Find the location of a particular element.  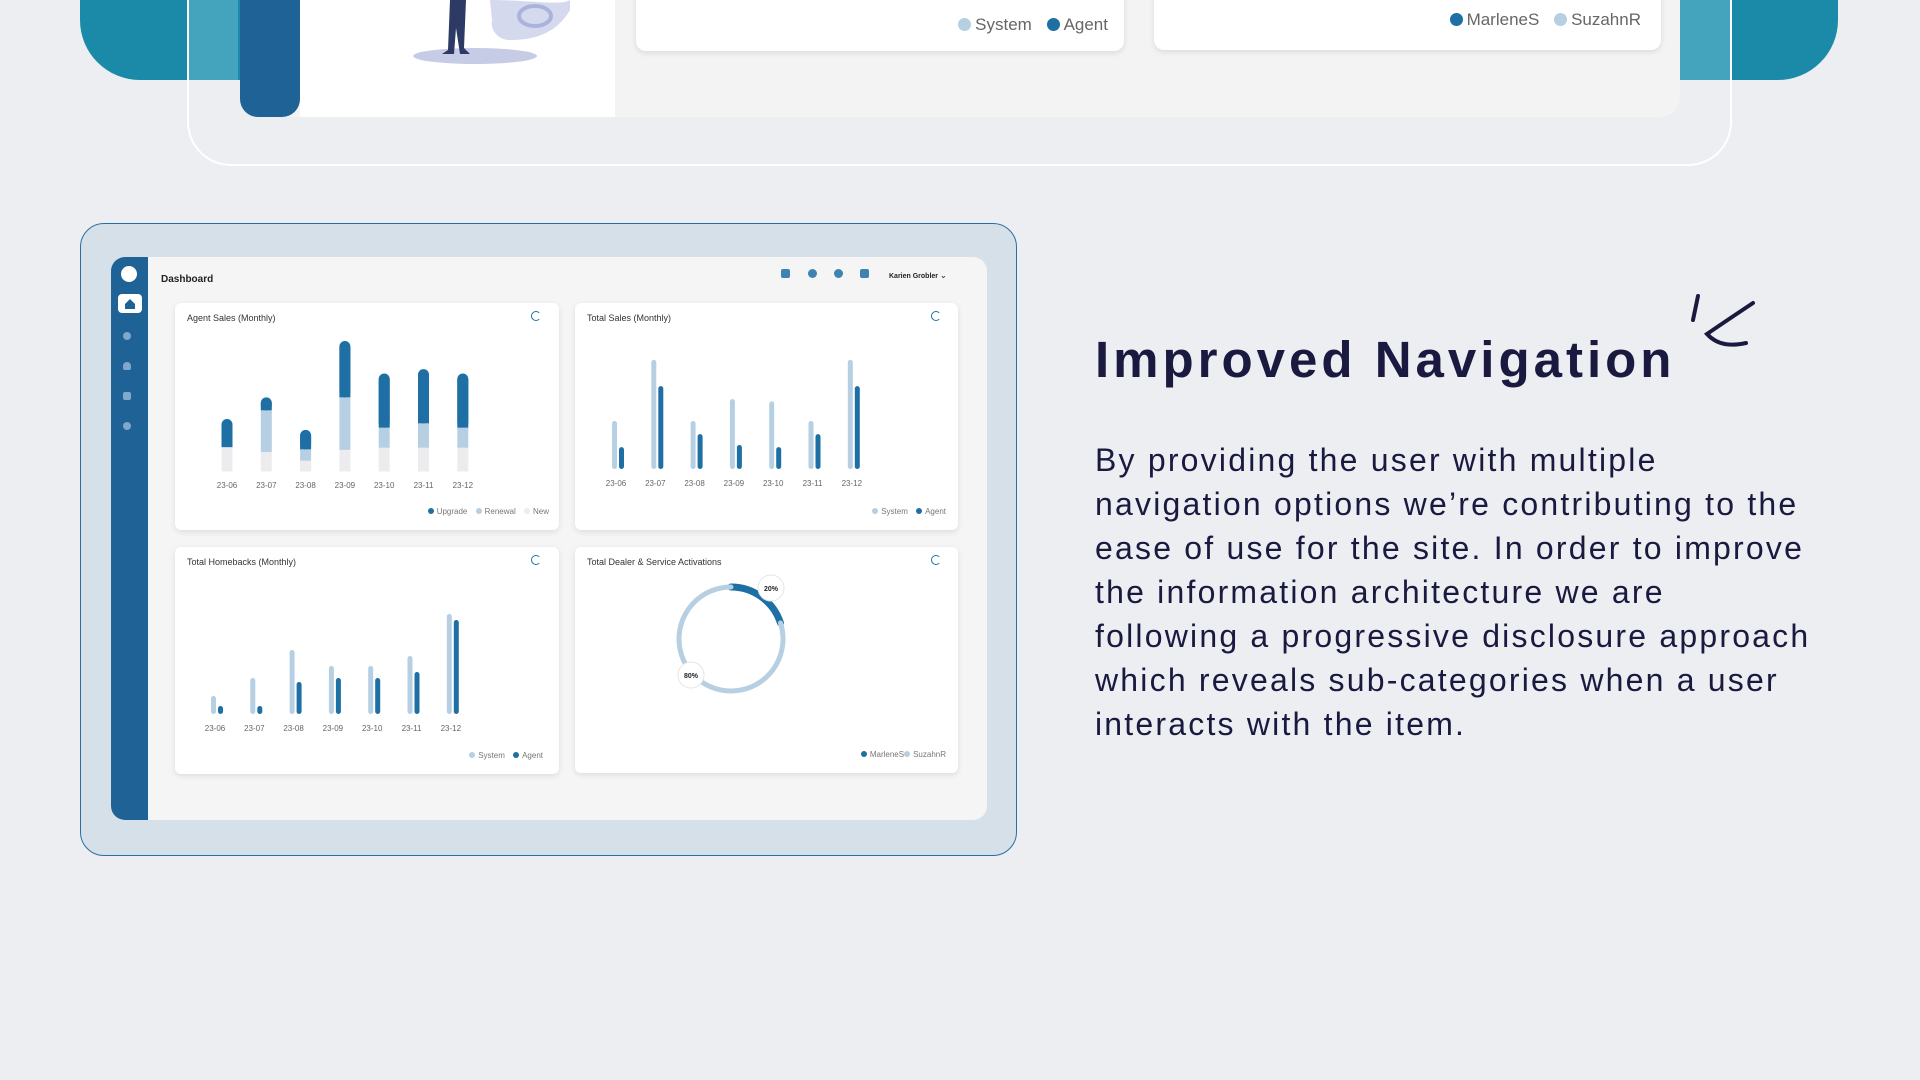

dashboard-sidebar is located at coordinates (129, 538).